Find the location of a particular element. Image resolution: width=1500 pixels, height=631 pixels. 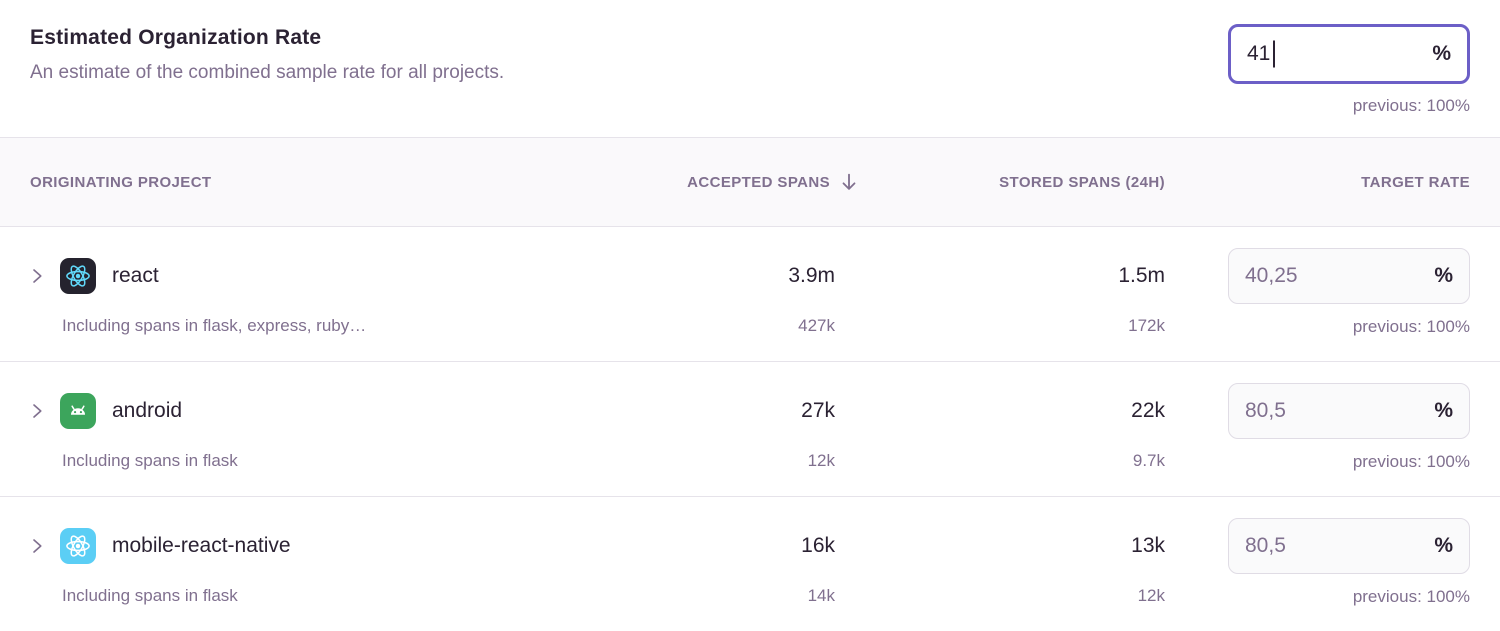

column-header-originating-project: ORIGINATING PROJECT is located at coordinates (121, 182).